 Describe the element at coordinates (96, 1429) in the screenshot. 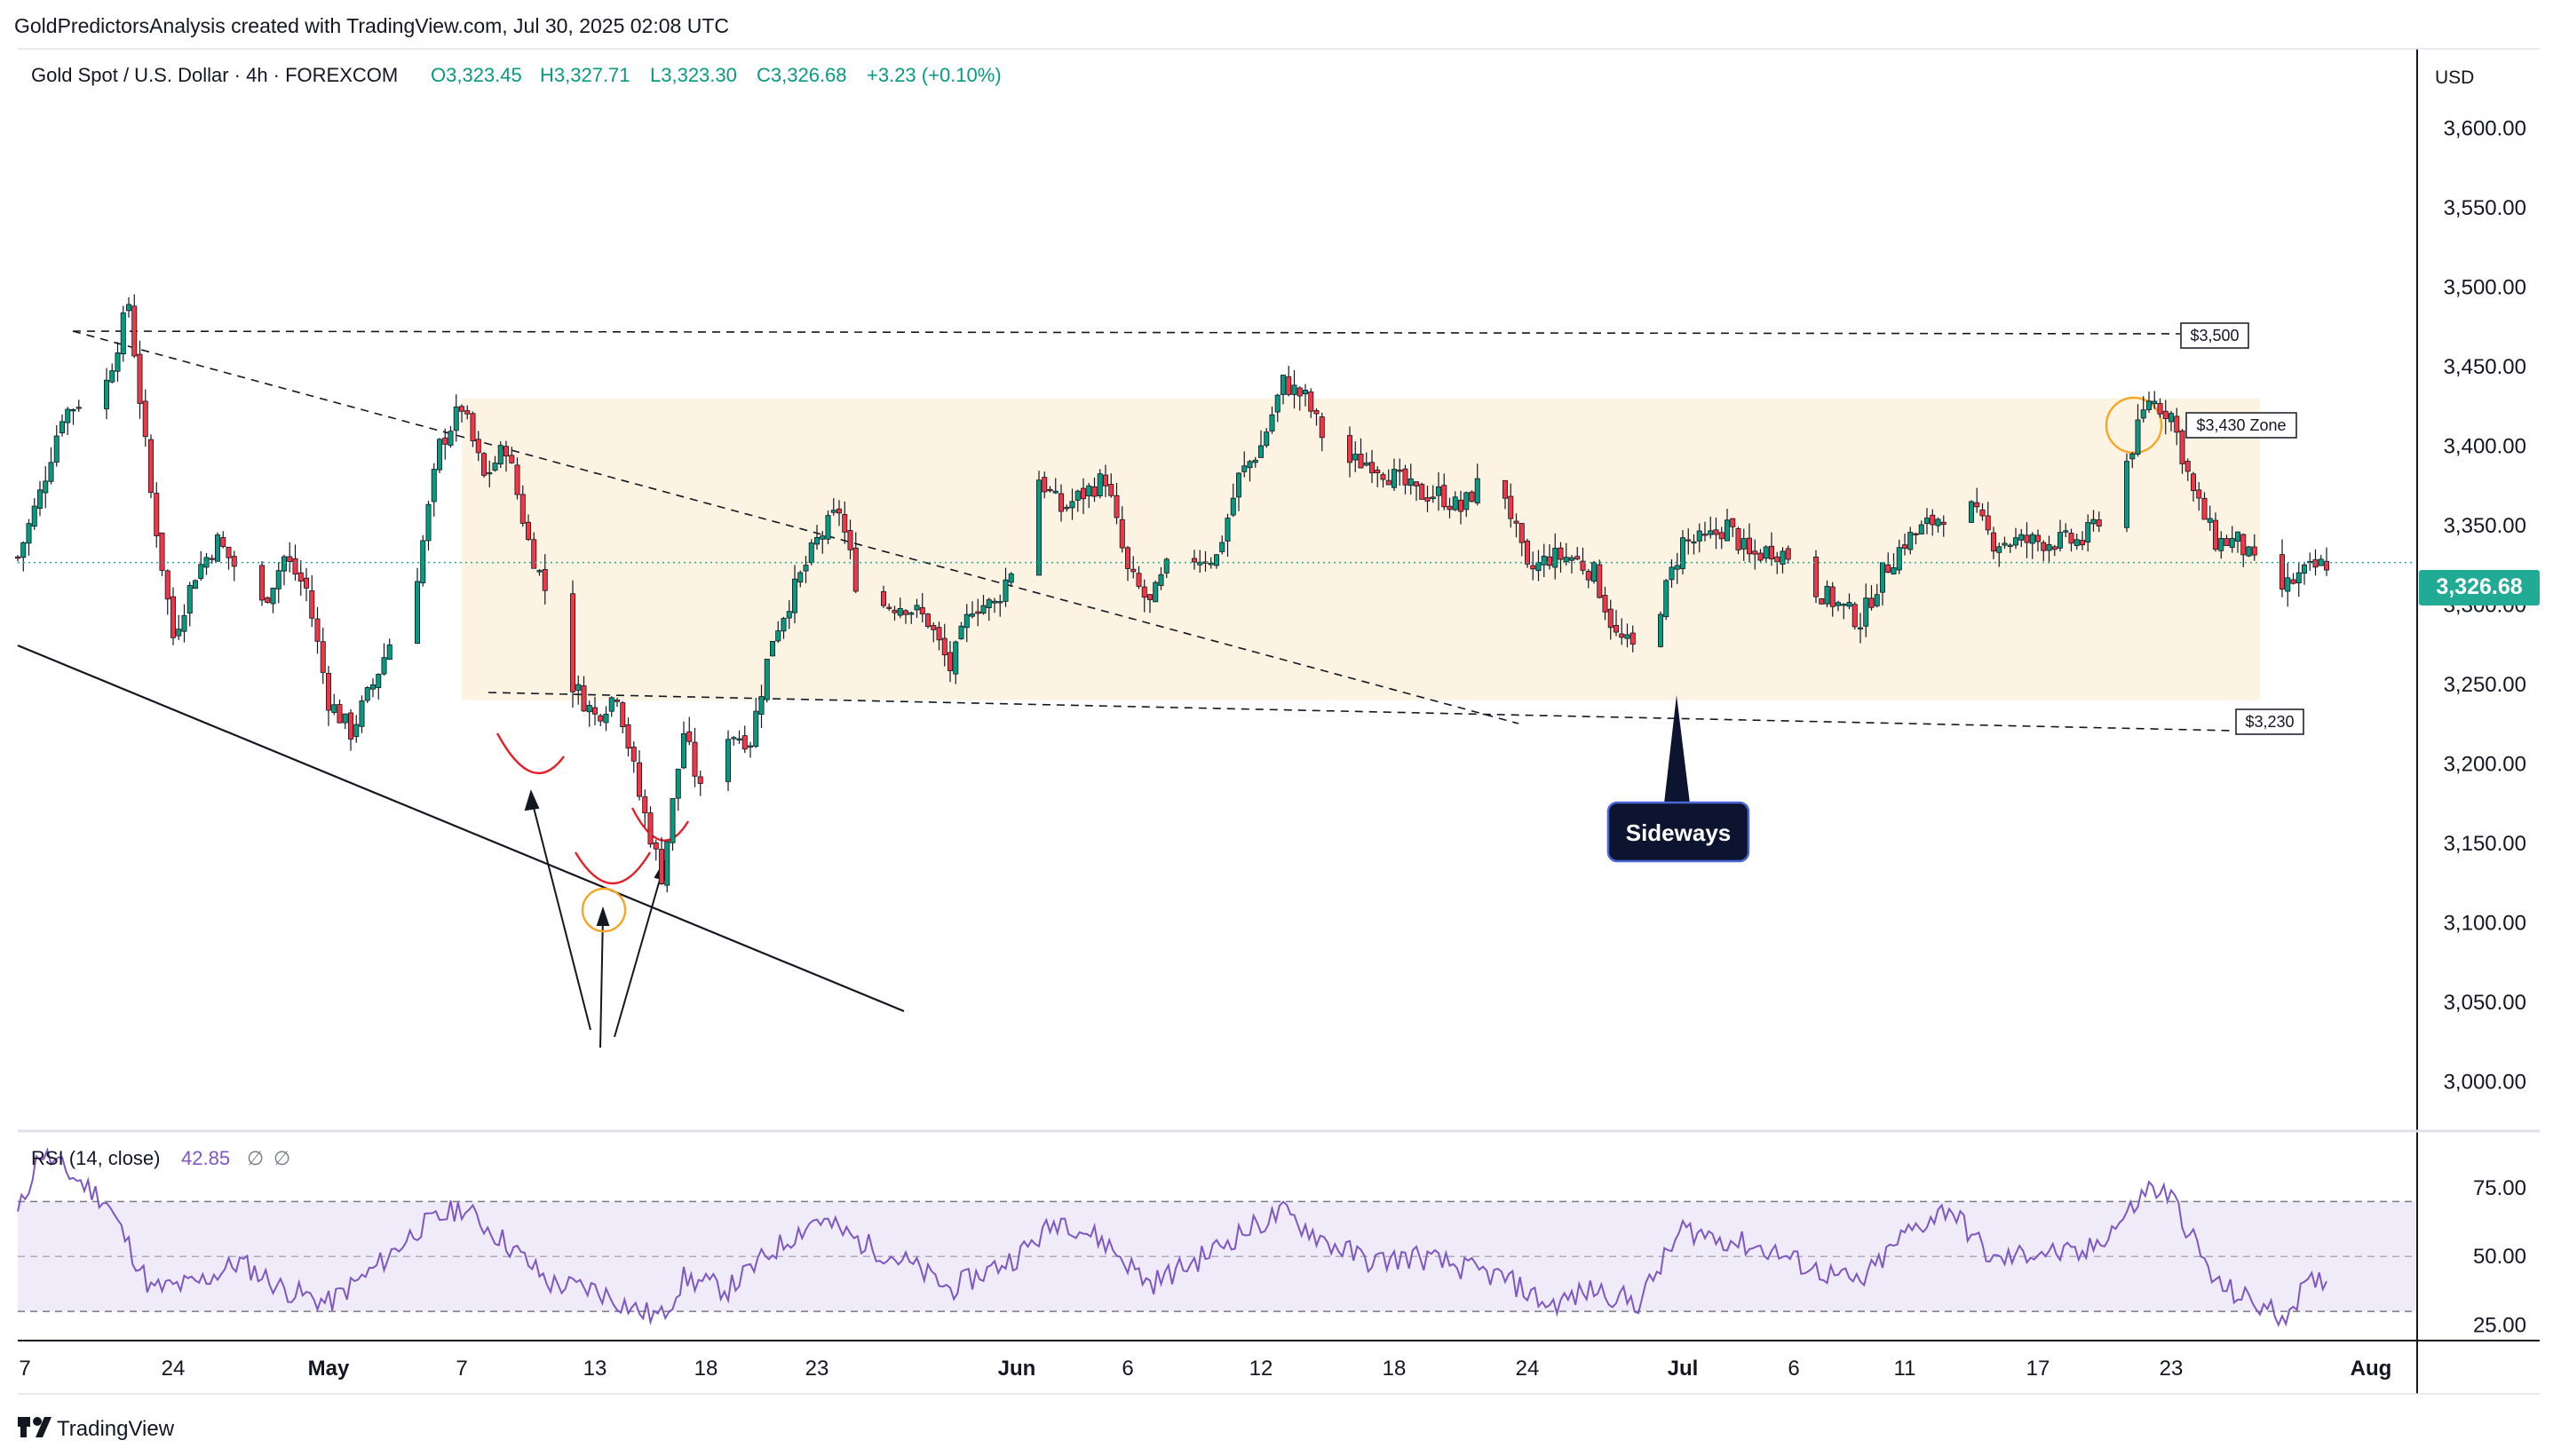

I see `tradingview-logo: TradingView` at that location.